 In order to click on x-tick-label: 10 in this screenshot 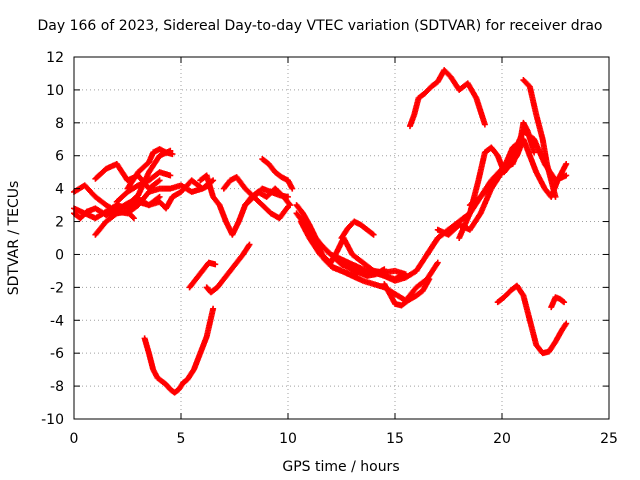, I will do `click(288, 439)`.